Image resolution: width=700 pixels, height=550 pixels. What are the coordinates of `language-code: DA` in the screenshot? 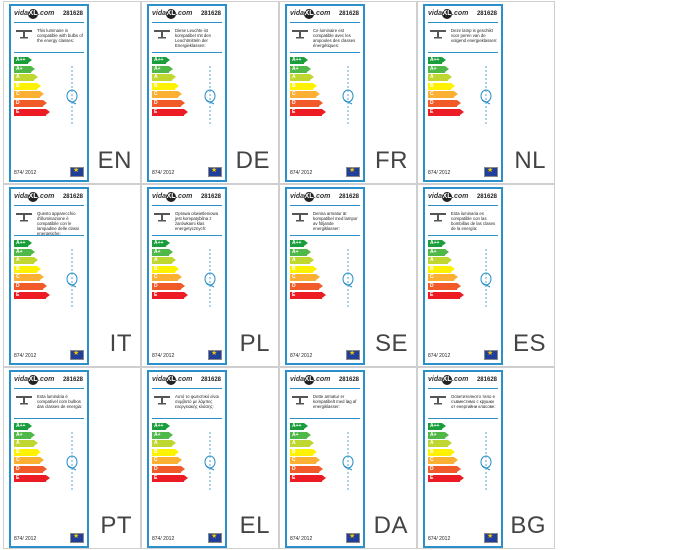 It's located at (390, 525).